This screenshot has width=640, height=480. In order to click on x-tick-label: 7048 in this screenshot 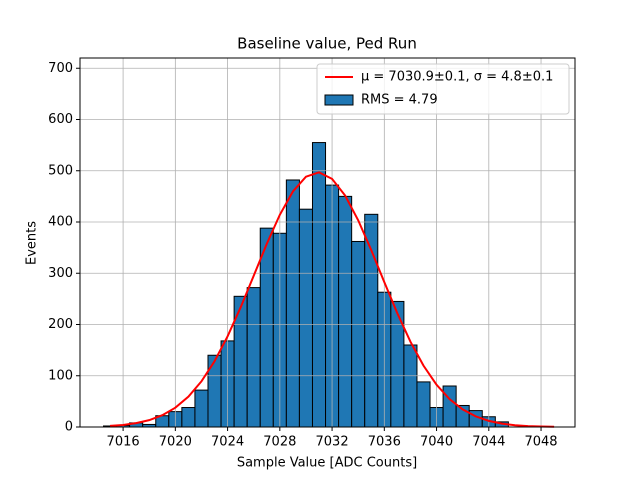, I will do `click(540, 442)`.